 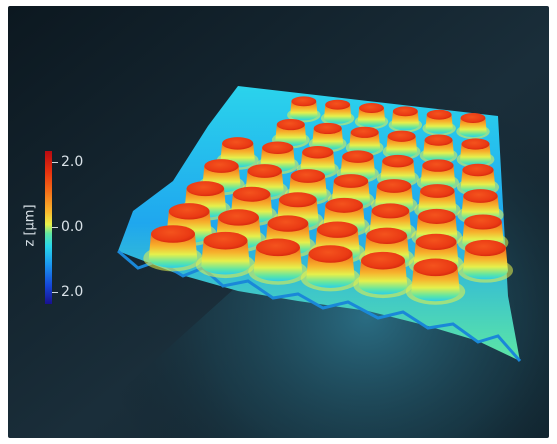 What do you see at coordinates (48, 227) in the screenshot?
I see `colorbar` at bounding box center [48, 227].